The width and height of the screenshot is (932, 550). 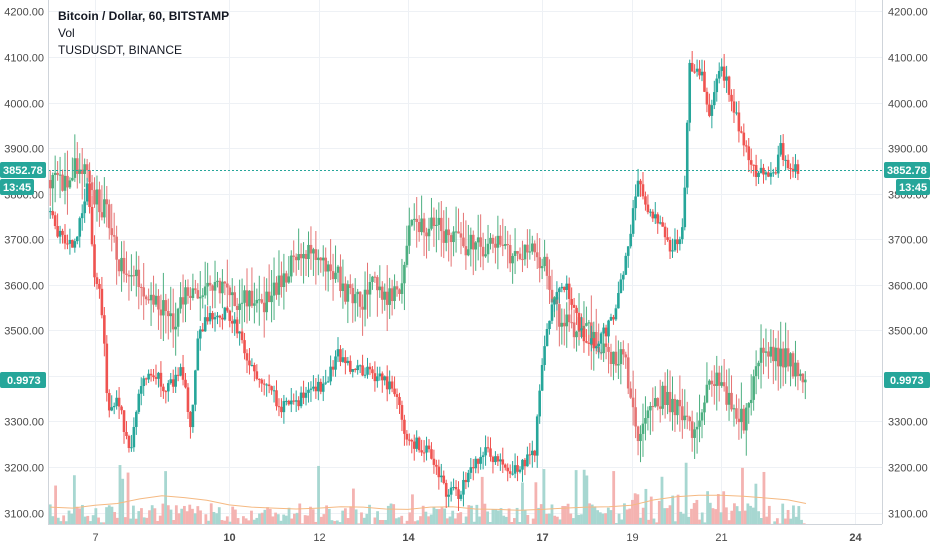 What do you see at coordinates (24, 241) in the screenshot?
I see `y-tick-label-left: 3700.00` at bounding box center [24, 241].